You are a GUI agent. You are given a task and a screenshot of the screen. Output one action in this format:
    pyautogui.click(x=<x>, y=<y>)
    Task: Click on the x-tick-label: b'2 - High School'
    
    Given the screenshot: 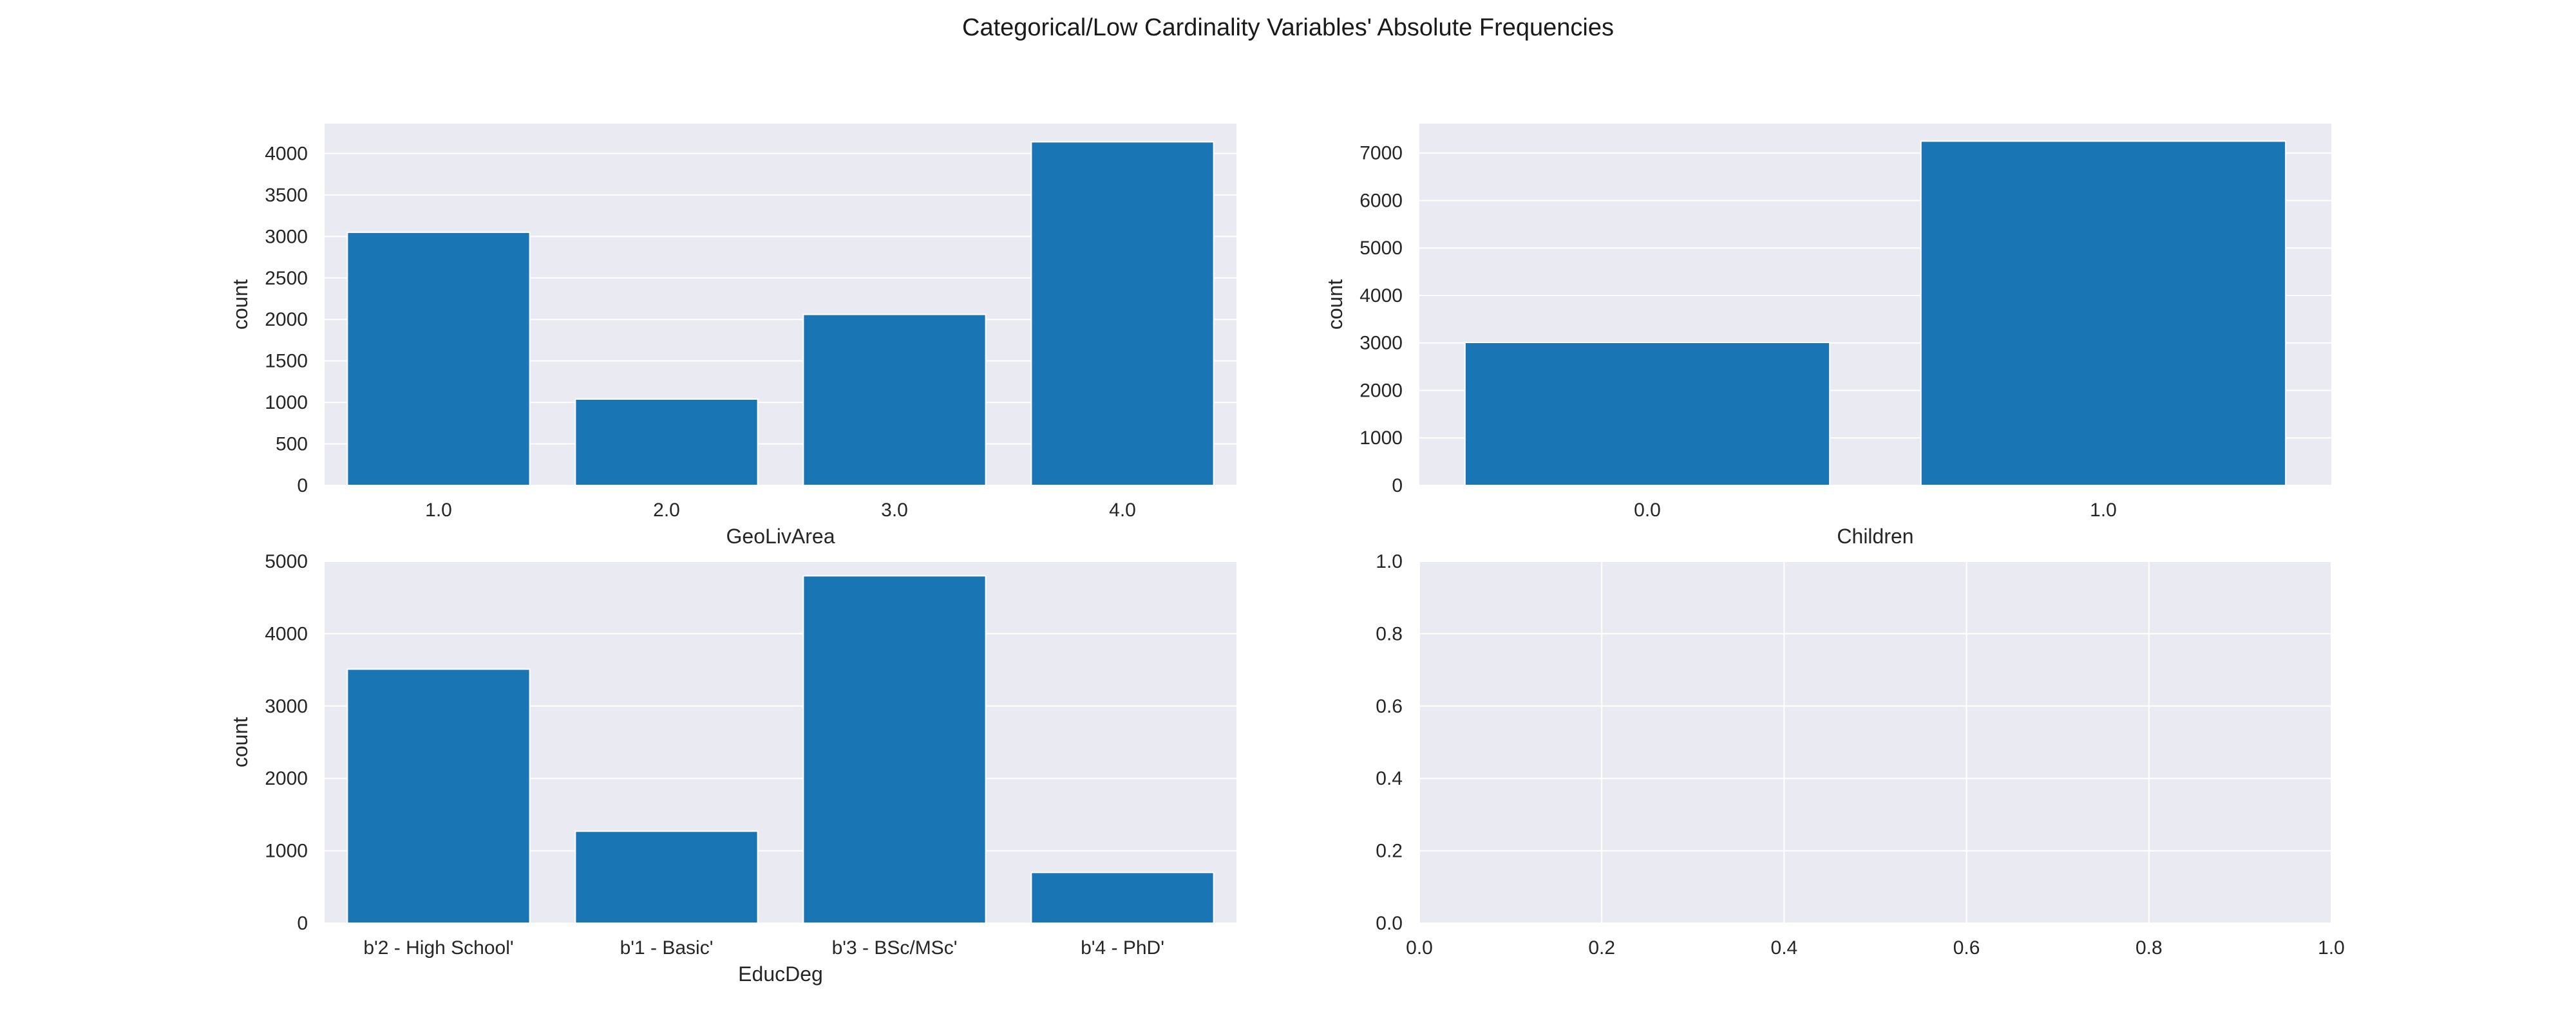 What is the action you would take?
    pyautogui.click(x=438, y=948)
    